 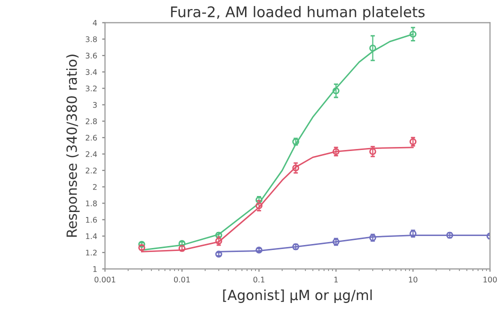 What do you see at coordinates (298, 13) in the screenshot?
I see `chart-title: Fura-2, AM loaded human platelets` at bounding box center [298, 13].